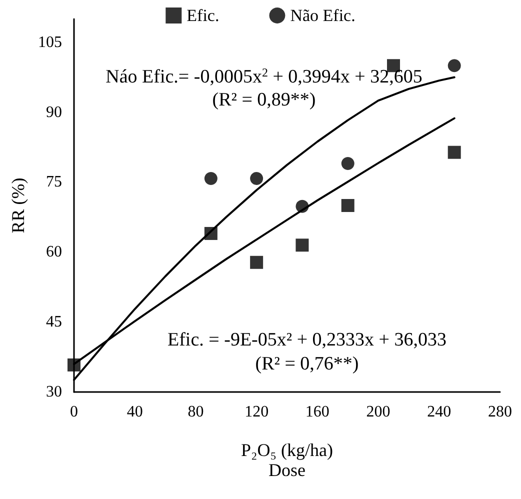 The height and width of the screenshot is (499, 521). I want to click on y-tick-label: 60, so click(54, 252).